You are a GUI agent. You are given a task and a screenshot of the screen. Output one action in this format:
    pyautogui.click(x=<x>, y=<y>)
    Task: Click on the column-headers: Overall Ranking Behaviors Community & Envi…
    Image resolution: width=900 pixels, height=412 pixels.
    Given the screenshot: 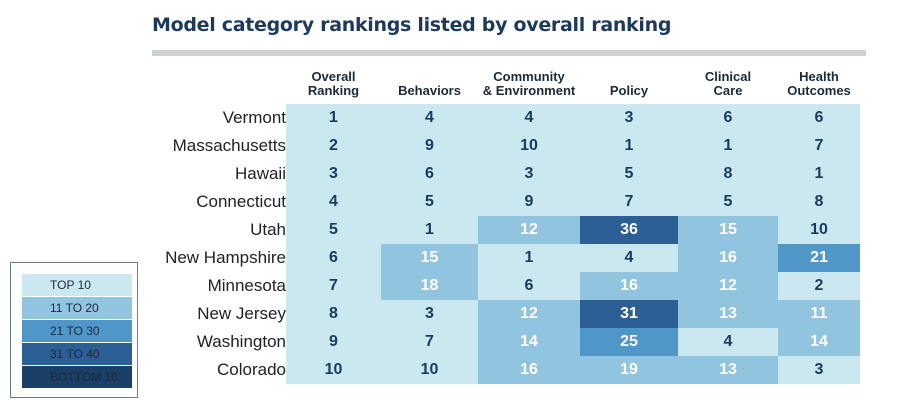 What is the action you would take?
    pyautogui.click(x=450, y=82)
    